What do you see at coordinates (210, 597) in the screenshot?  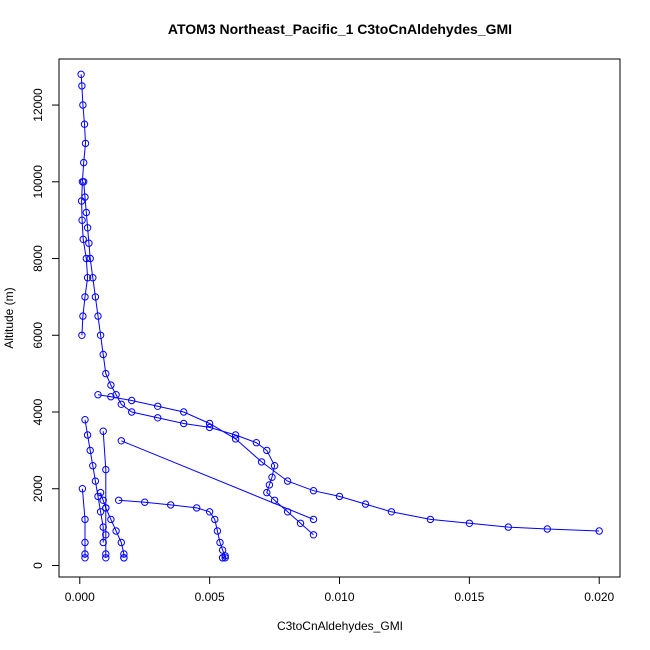 I see `x-tick-label: 0.005` at bounding box center [210, 597].